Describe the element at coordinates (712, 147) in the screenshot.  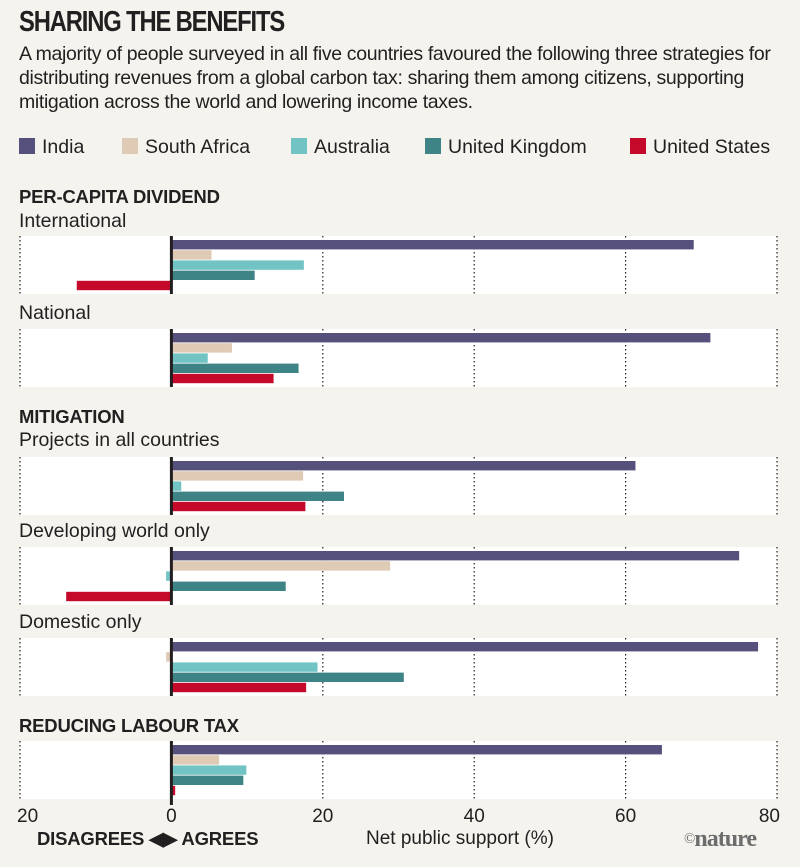
I see `legend-label: United States` at that location.